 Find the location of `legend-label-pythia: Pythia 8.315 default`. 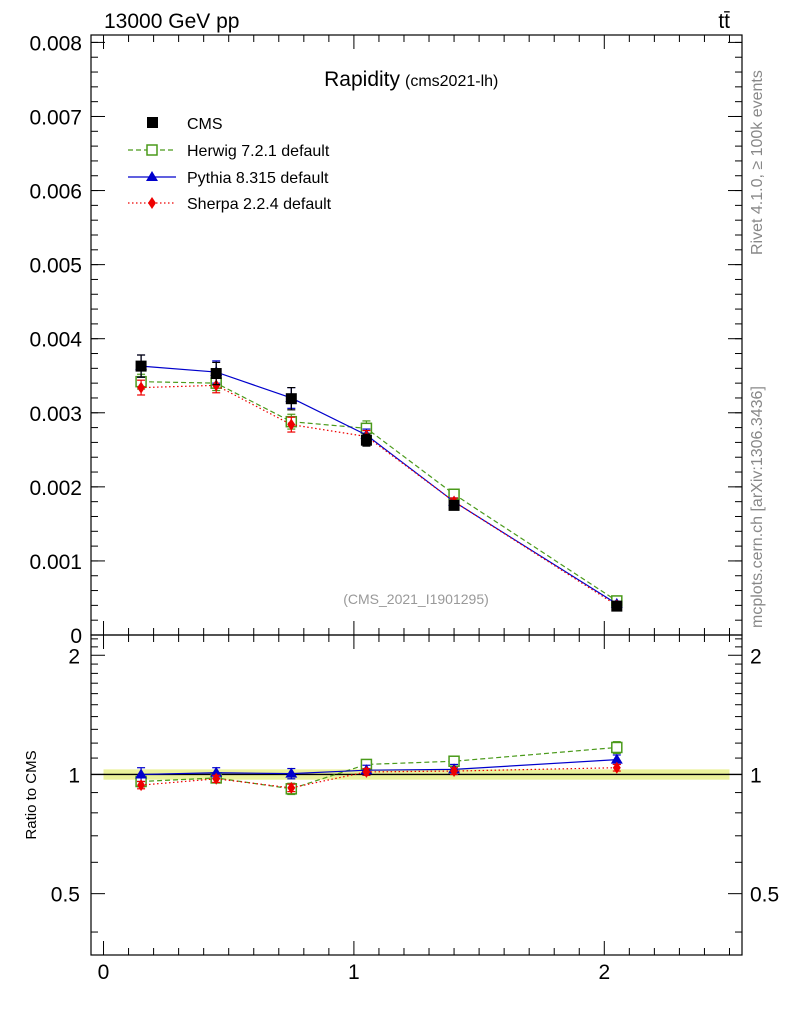

legend-label-pythia: Pythia 8.315 default is located at coordinates (258, 178).